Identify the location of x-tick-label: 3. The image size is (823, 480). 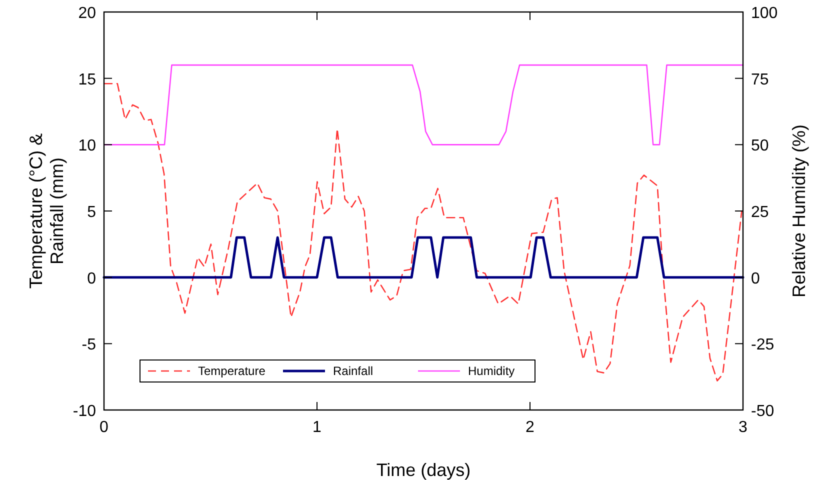
(743, 427).